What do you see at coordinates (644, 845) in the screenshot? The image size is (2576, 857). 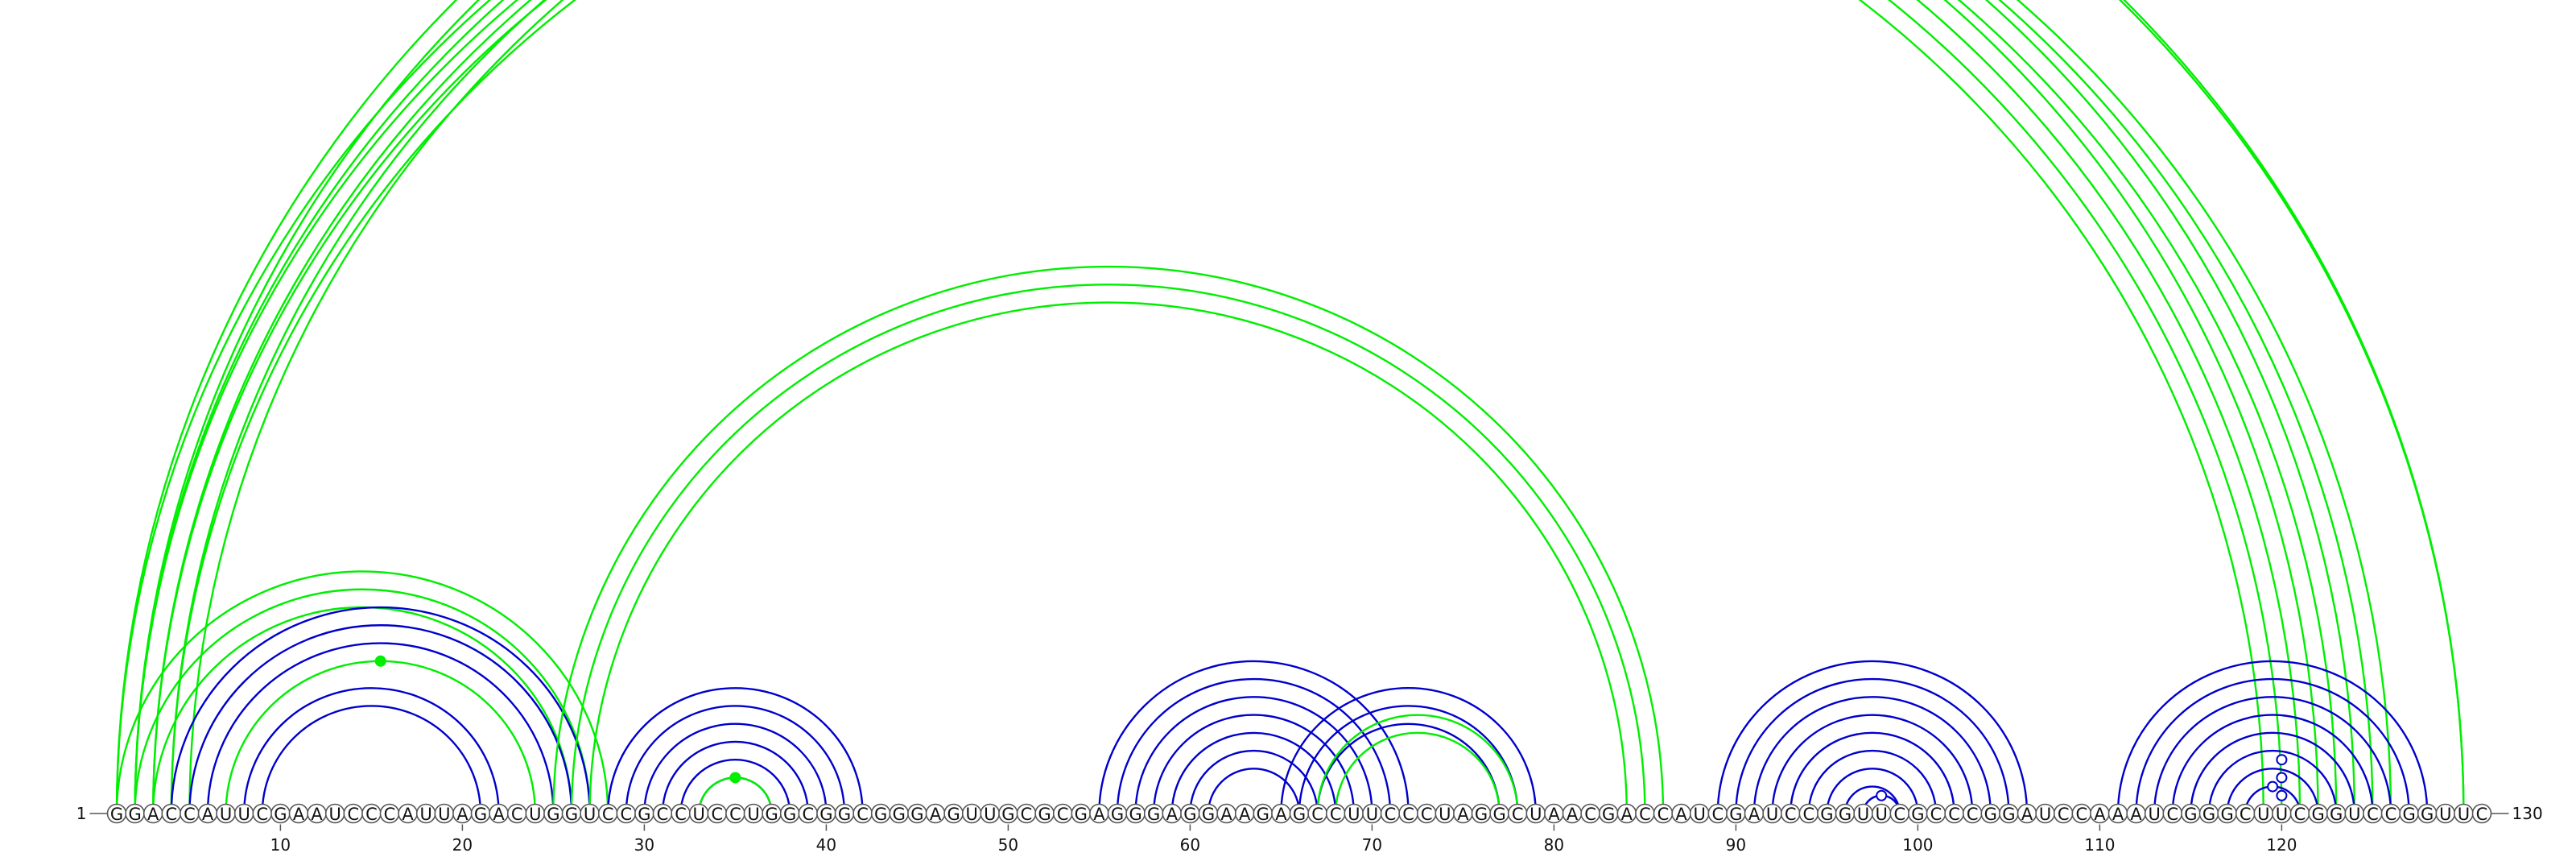 I see `tick-label: 30` at bounding box center [644, 845].